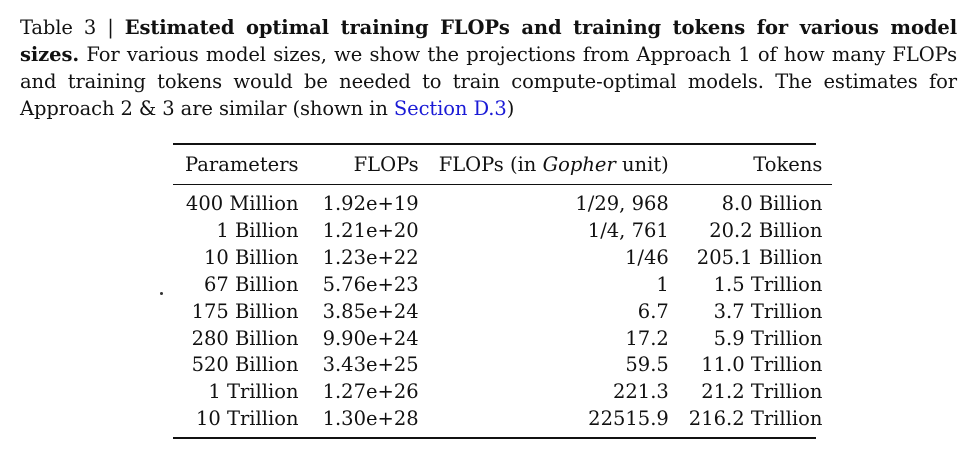  What do you see at coordinates (257, 230) in the screenshot?
I see `cell-parameters: 1 Billion` at bounding box center [257, 230].